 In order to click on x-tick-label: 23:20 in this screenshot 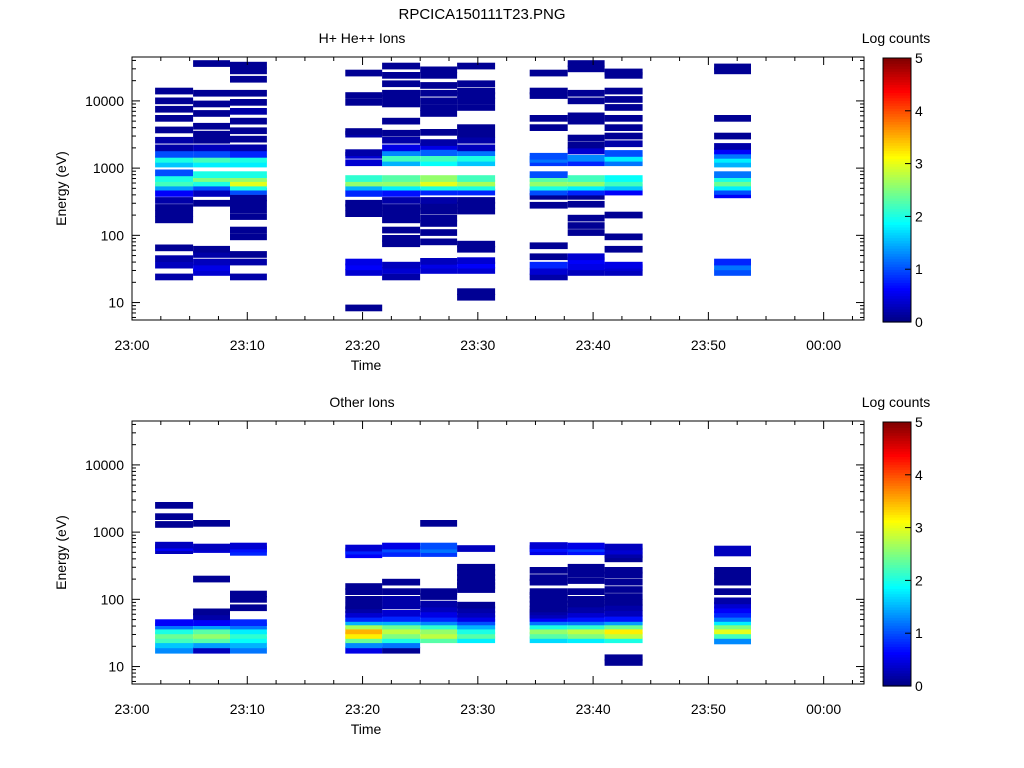, I will do `click(362, 345)`.